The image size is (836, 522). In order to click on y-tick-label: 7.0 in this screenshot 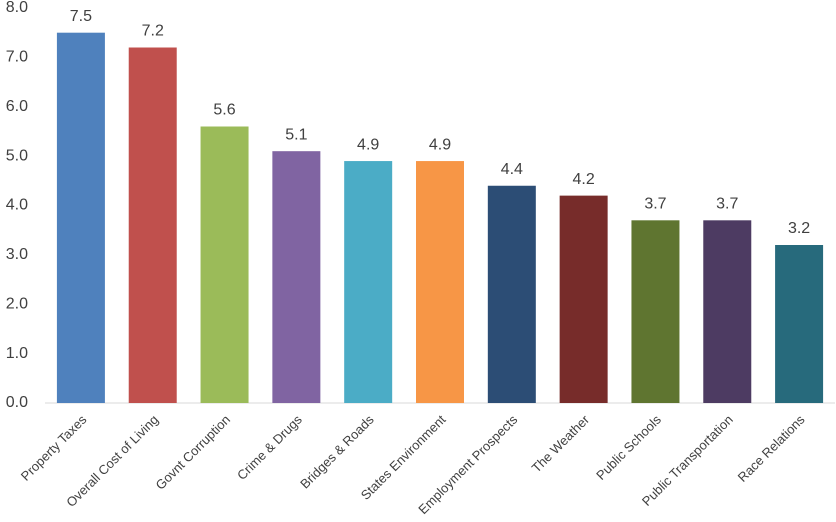, I will do `click(17, 57)`.